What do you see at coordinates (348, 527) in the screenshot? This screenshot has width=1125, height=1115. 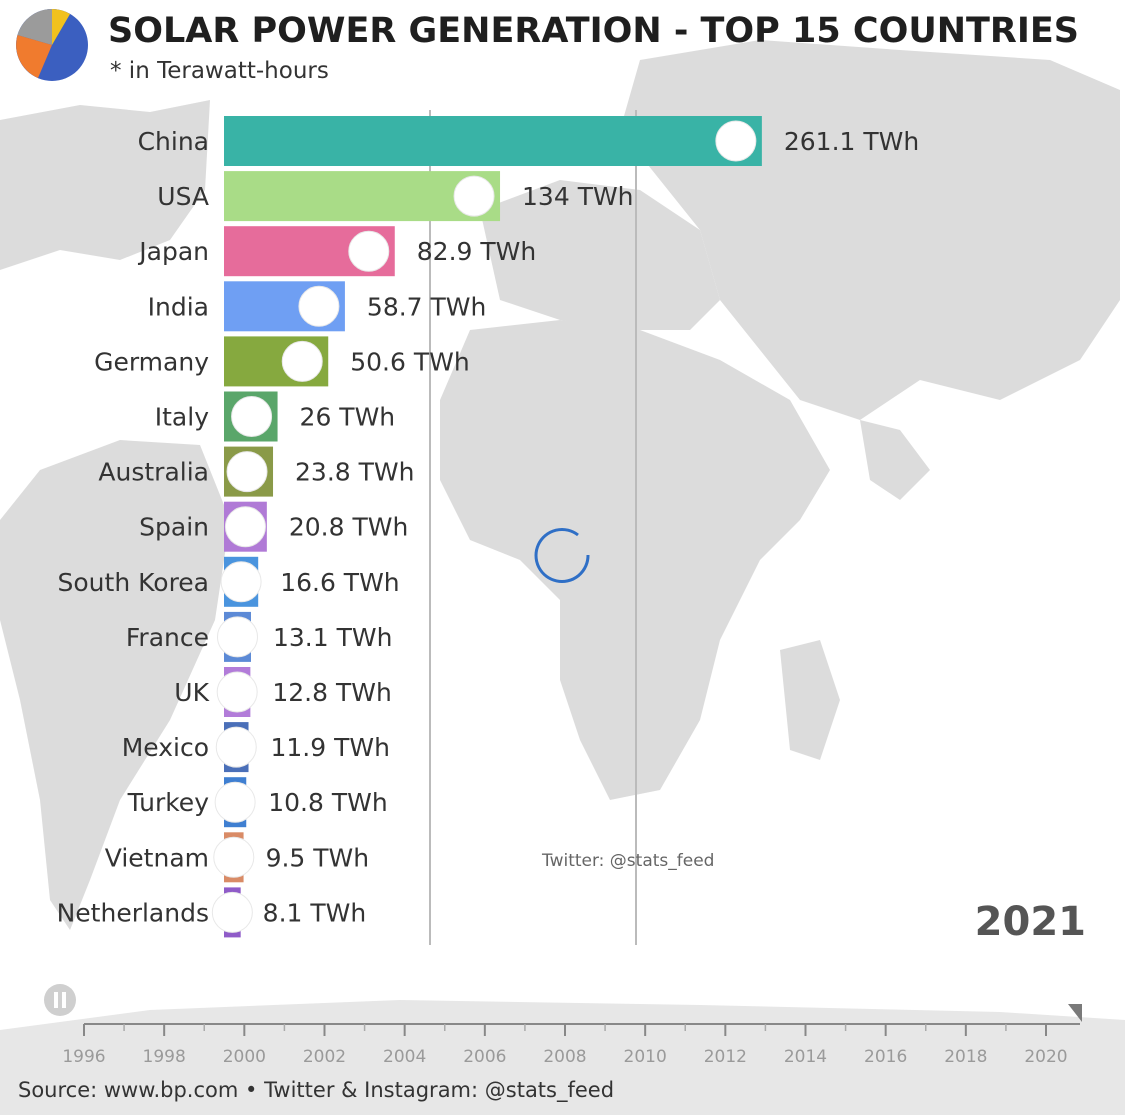 I see `value-label-spain: 20.8 TWh` at bounding box center [348, 527].